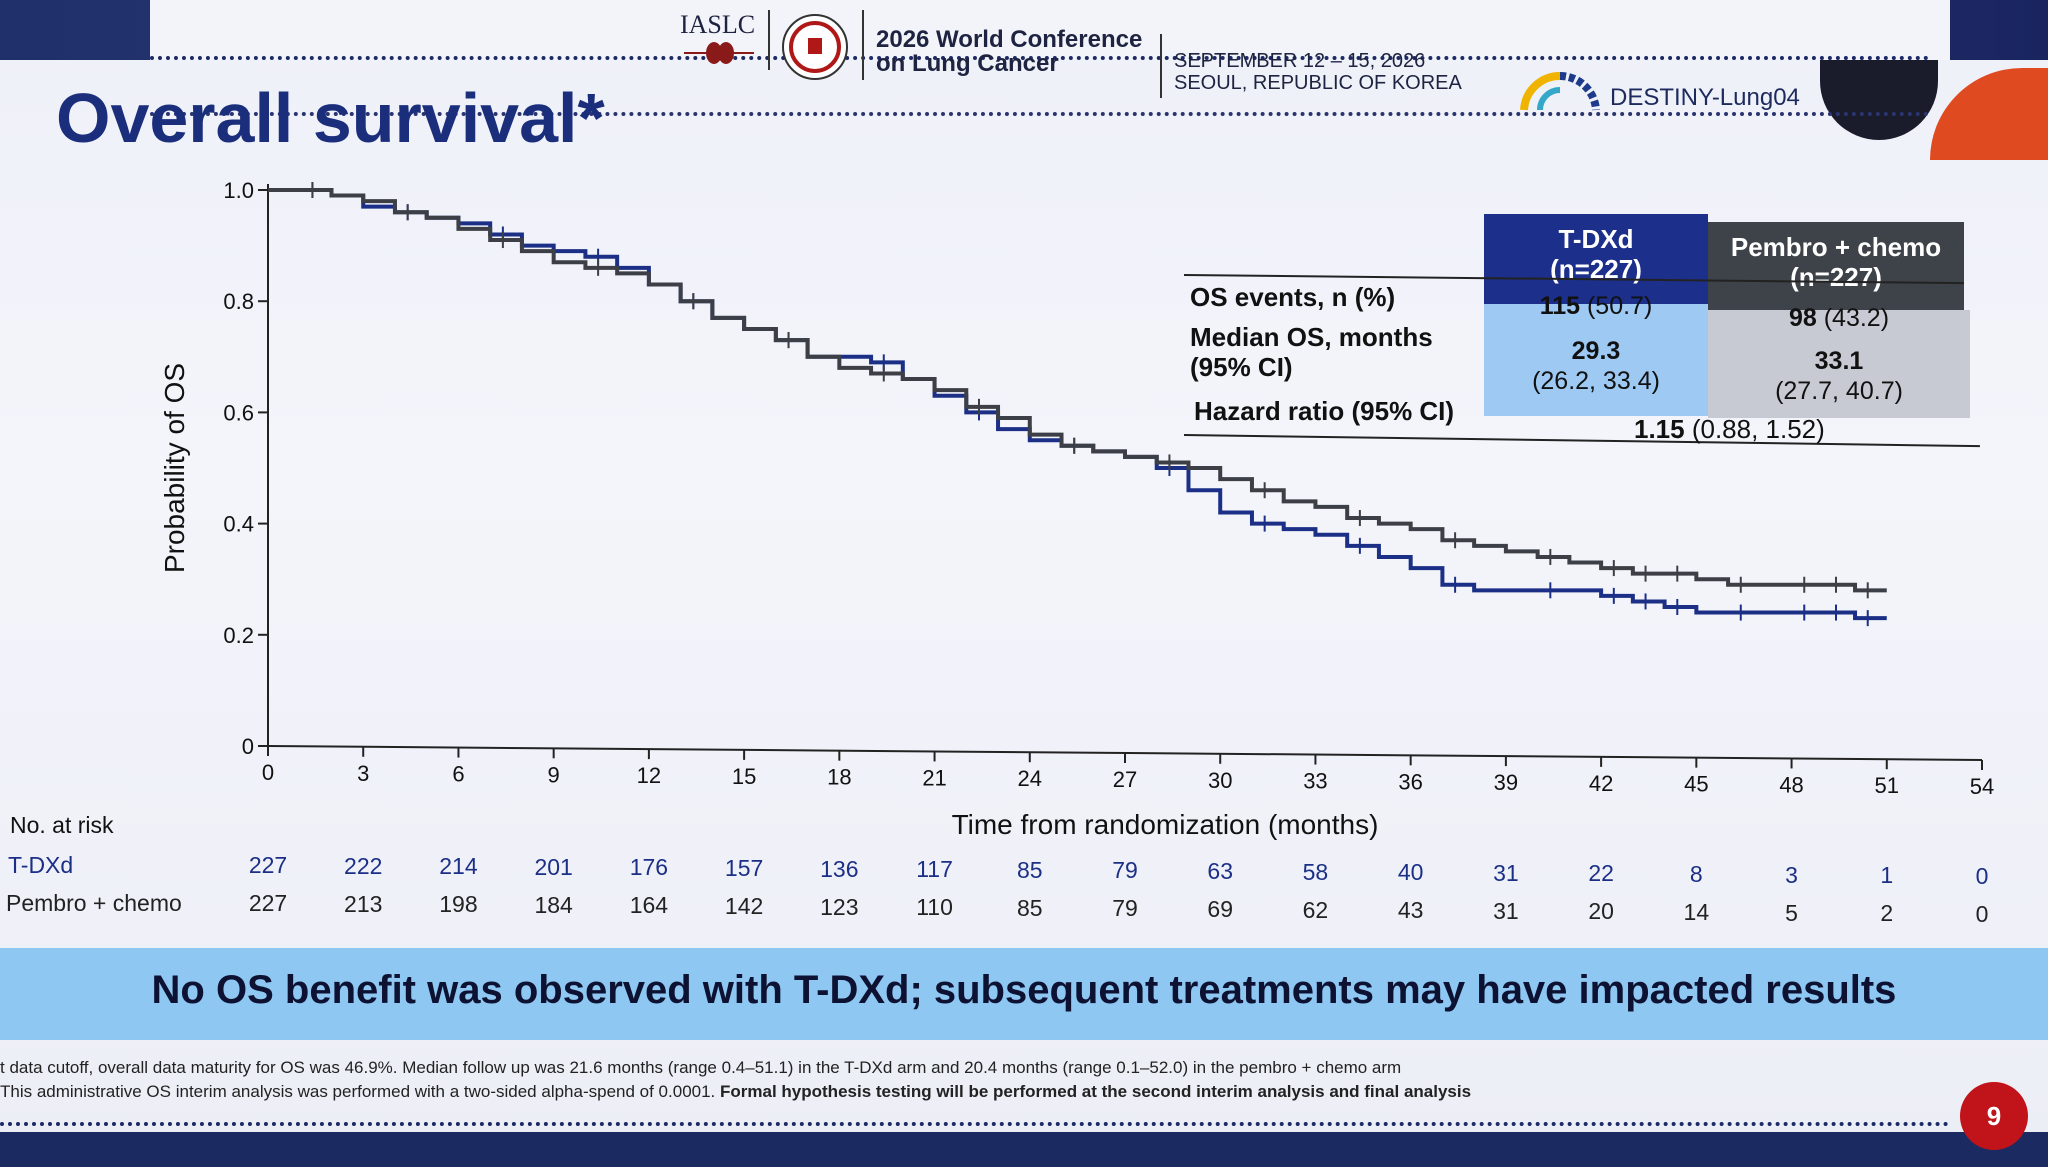 This screenshot has height=1167, width=2048. What do you see at coordinates (1659, 429) in the screenshot?
I see `hr-point-estimate: 1.15` at bounding box center [1659, 429].